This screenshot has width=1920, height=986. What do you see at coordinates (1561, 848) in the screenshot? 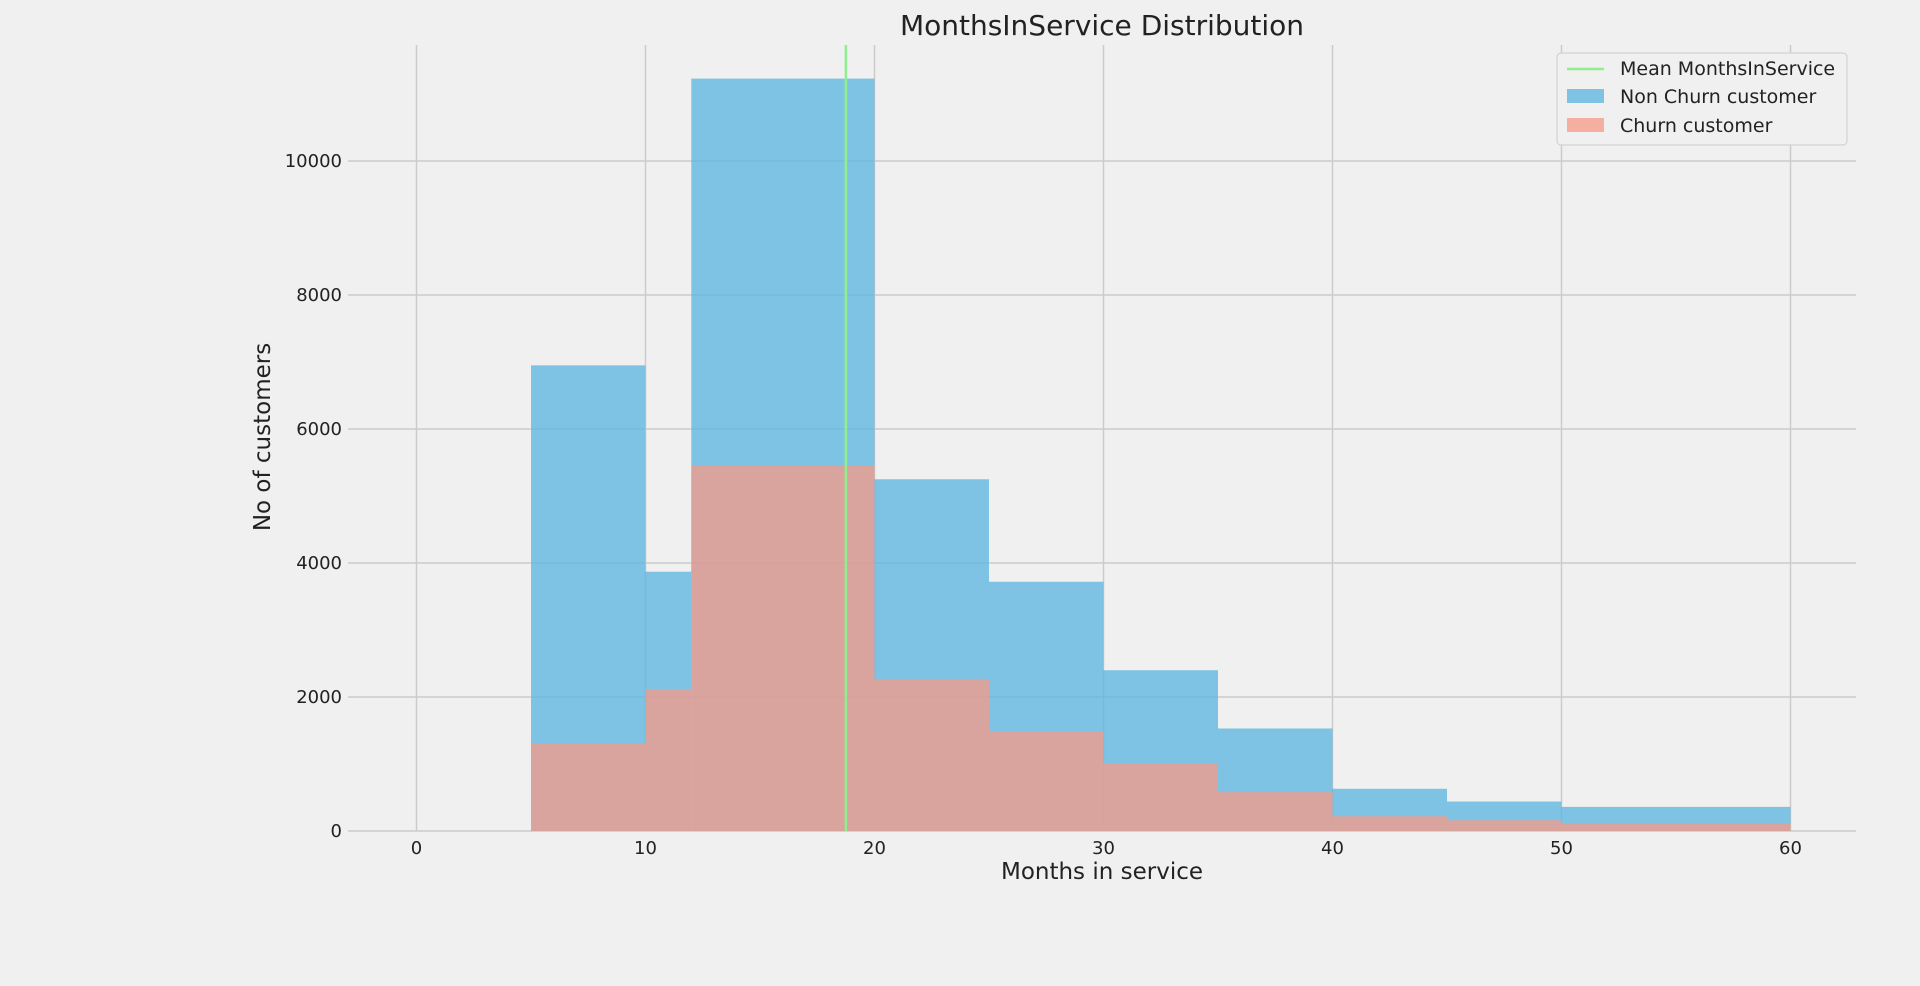
I see `x-tick-label: 50` at bounding box center [1561, 848].